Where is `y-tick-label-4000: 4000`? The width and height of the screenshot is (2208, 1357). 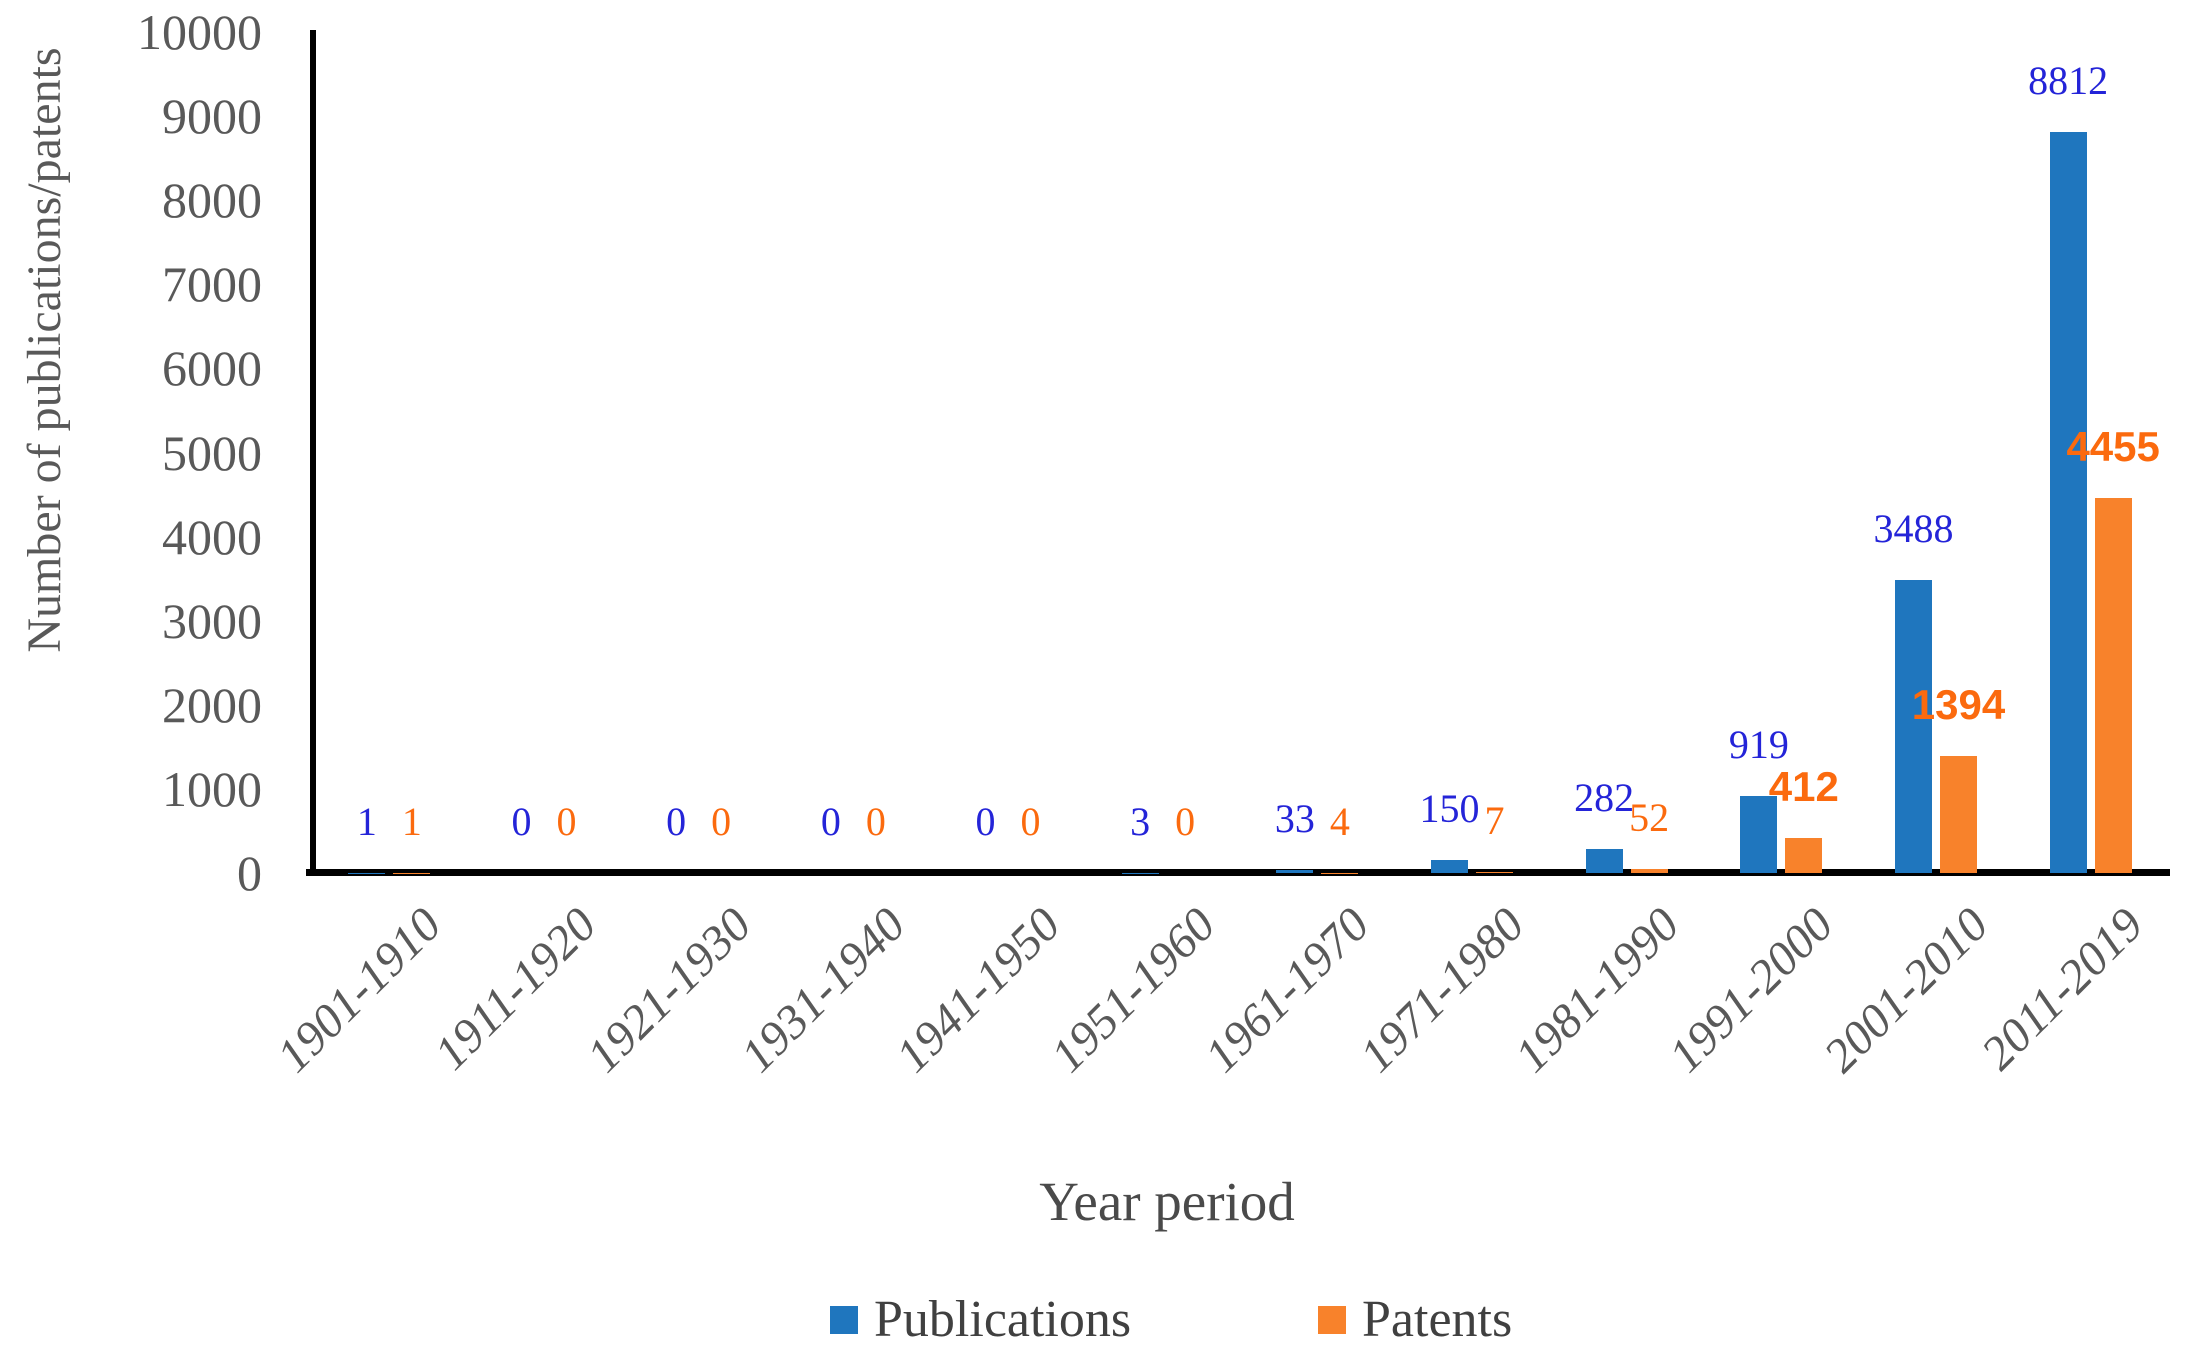 y-tick-label-4000: 4000 is located at coordinates (212, 536).